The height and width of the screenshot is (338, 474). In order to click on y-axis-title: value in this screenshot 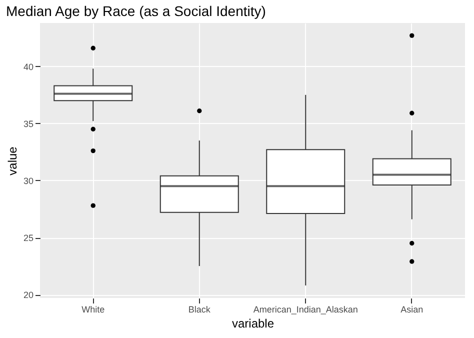, I will do `click(12, 161)`.